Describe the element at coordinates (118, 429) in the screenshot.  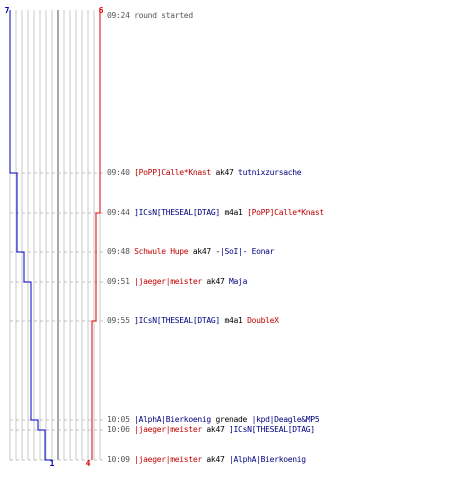
I see `event-time: 10:06` at that location.